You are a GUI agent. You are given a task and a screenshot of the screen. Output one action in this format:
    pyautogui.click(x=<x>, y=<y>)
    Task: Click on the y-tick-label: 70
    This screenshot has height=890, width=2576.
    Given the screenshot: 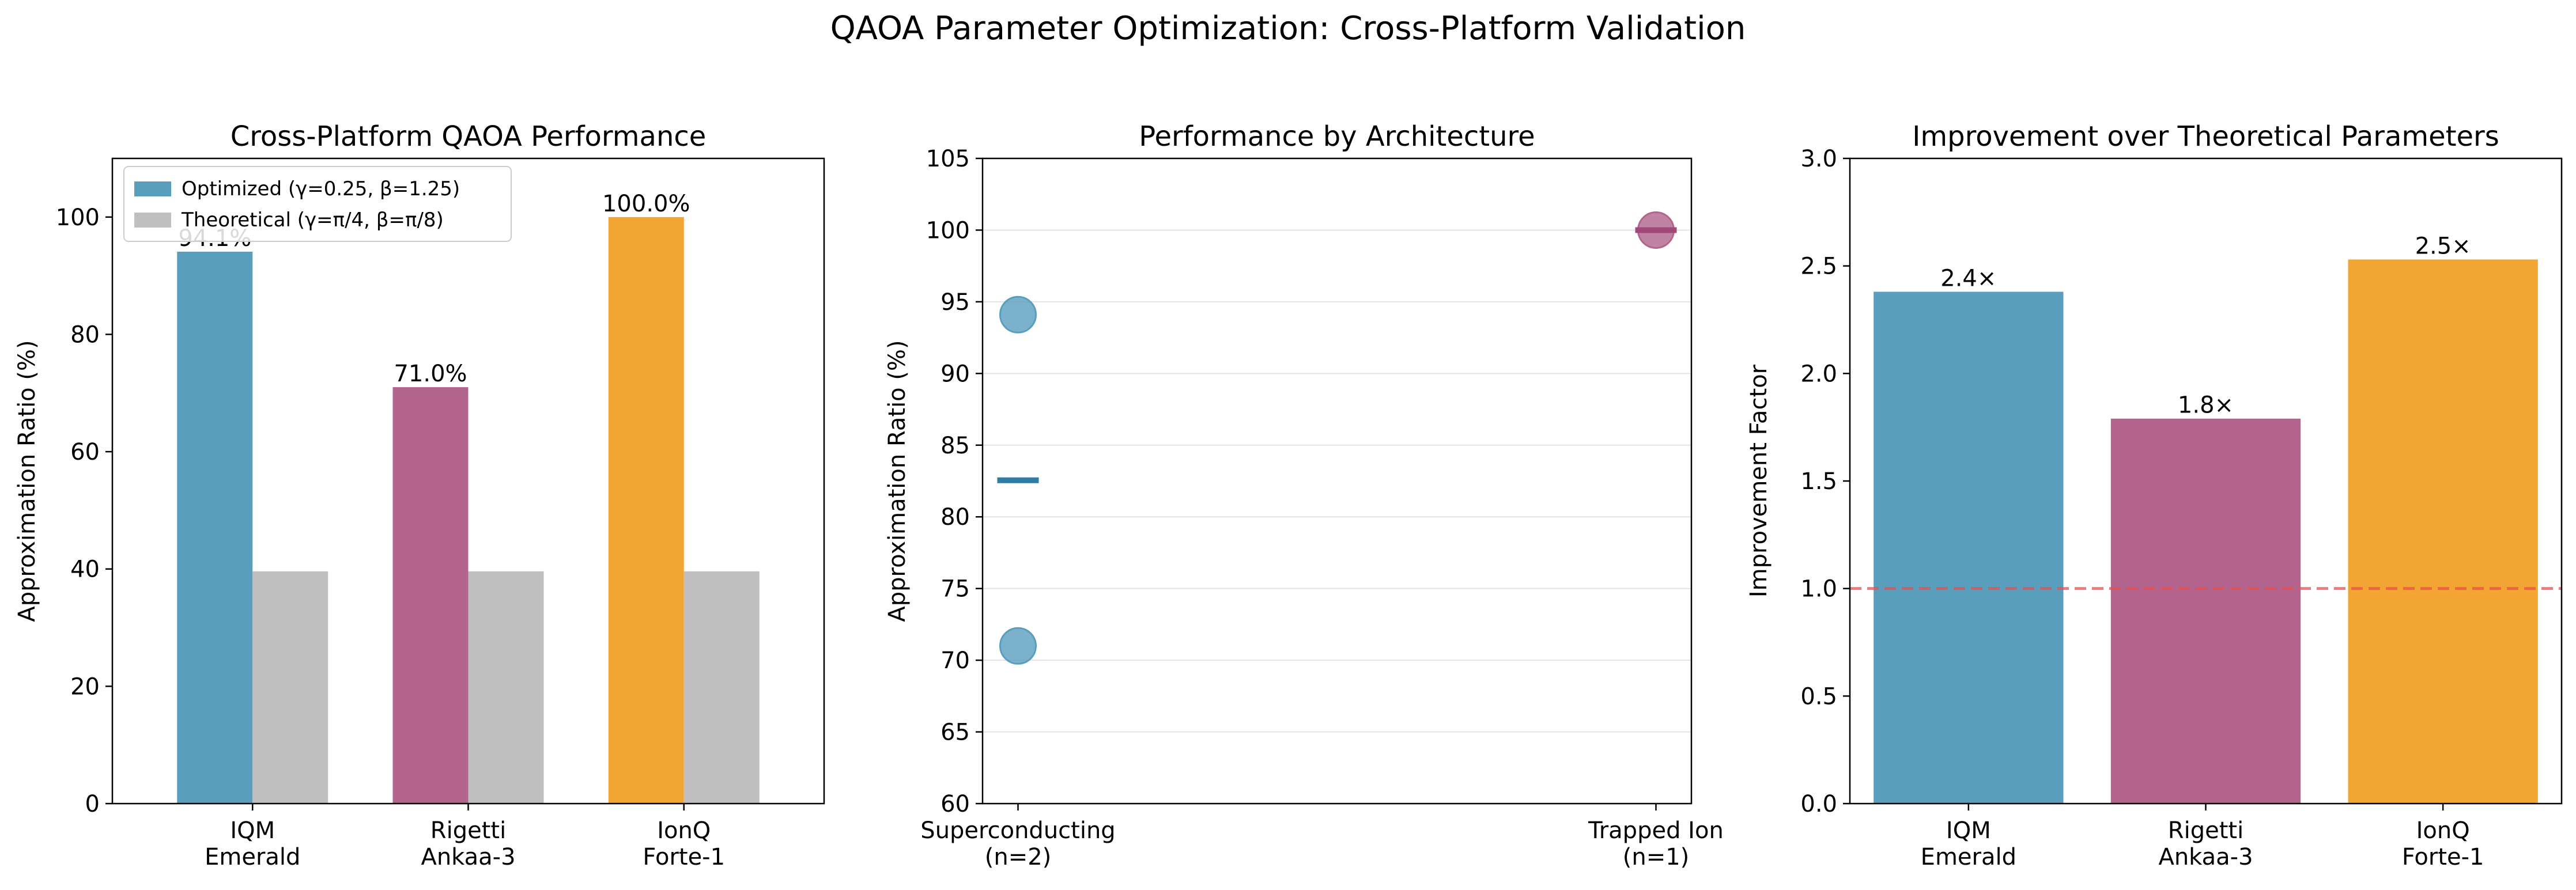 What is the action you would take?
    pyautogui.click(x=955, y=660)
    